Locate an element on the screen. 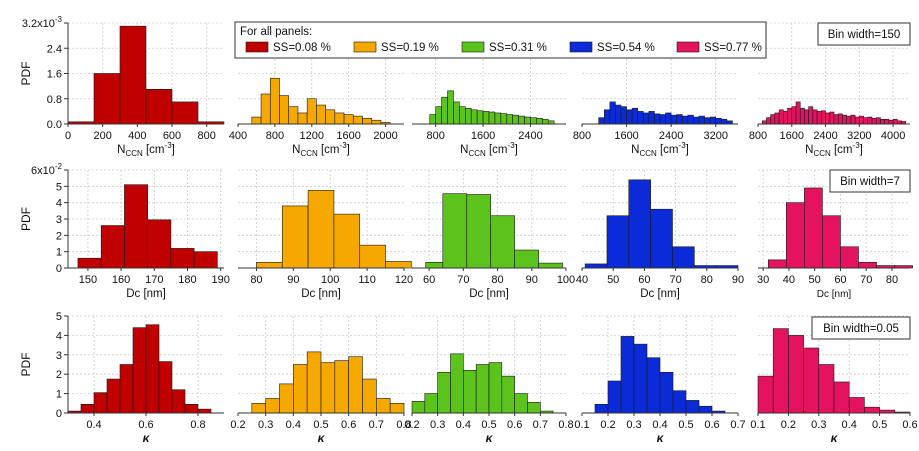 This screenshot has width=919, height=451. y-tick-label: 6x10⁻² is located at coordinates (47, 169).